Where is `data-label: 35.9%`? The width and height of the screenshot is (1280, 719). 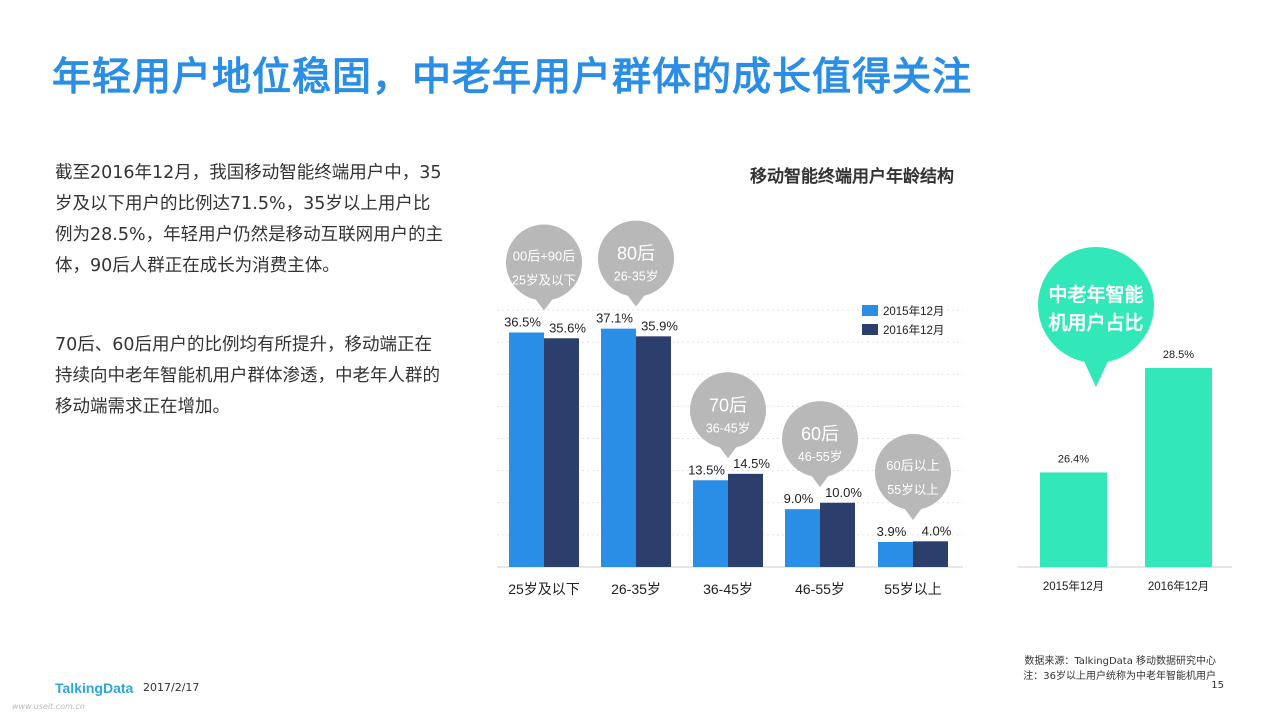 data-label: 35.9% is located at coordinates (659, 325).